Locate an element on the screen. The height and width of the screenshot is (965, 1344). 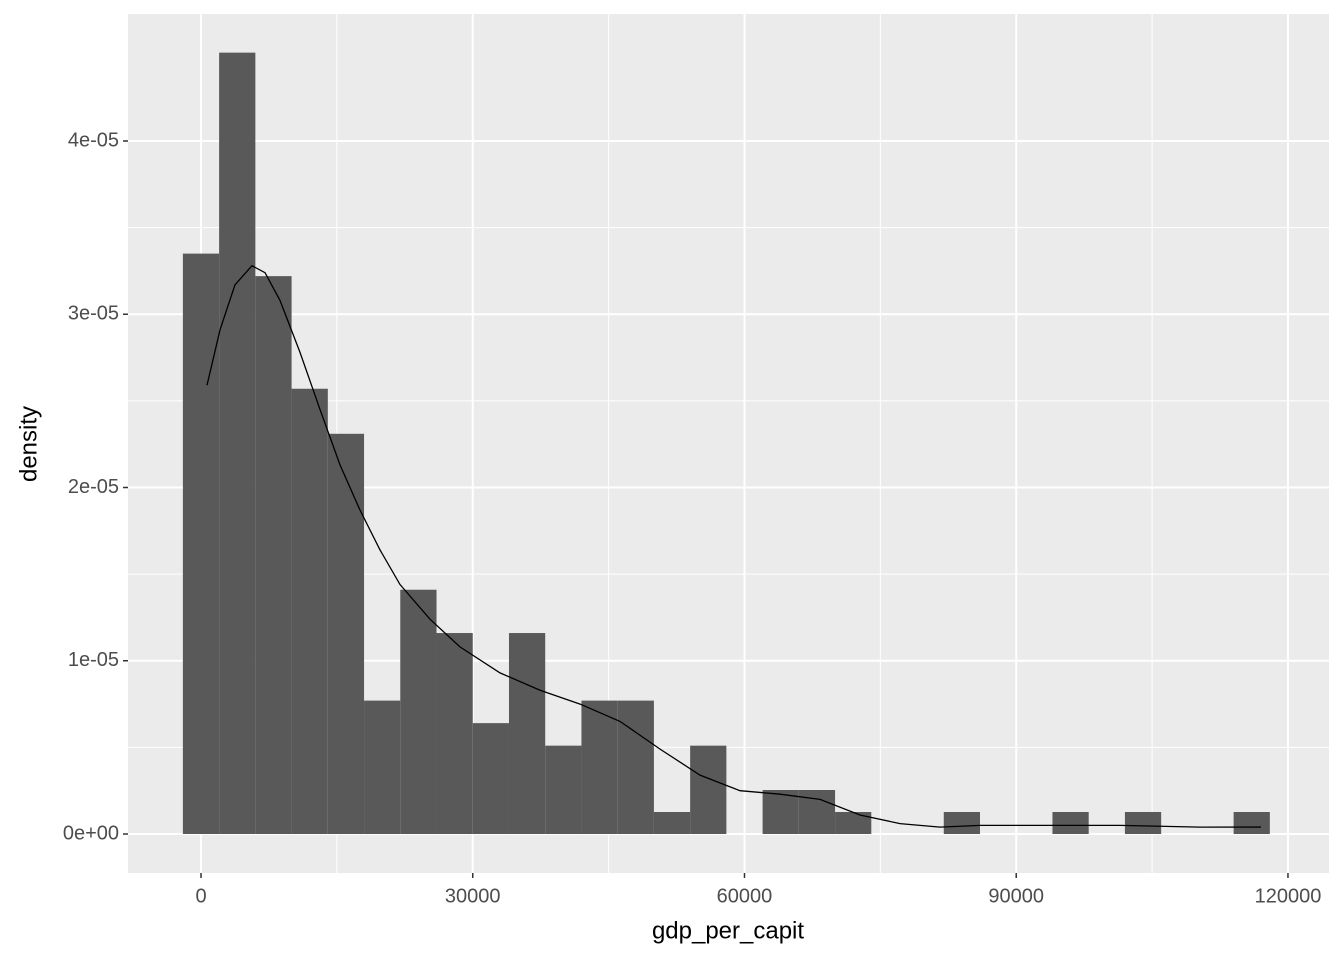
x-tick-label: 30000 is located at coordinates (473, 896).